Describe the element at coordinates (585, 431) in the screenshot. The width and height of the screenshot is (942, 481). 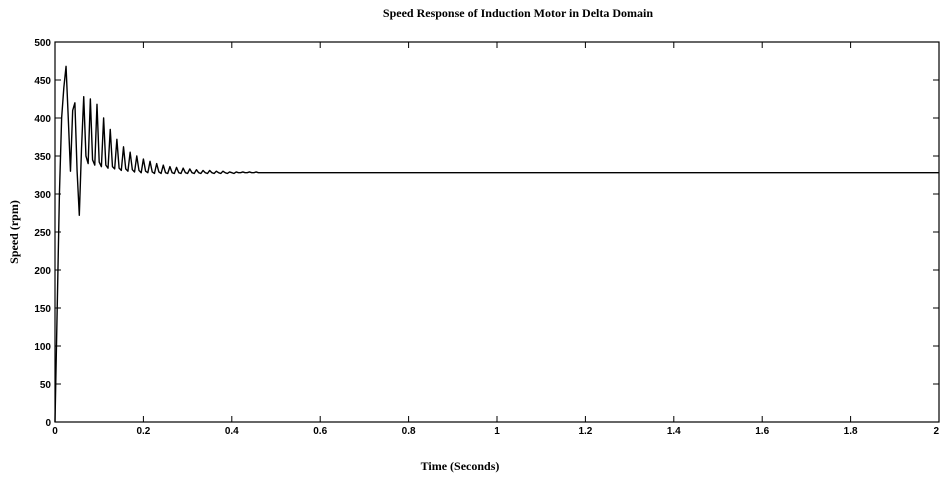
I see `x-tick-label: 1.2` at that location.